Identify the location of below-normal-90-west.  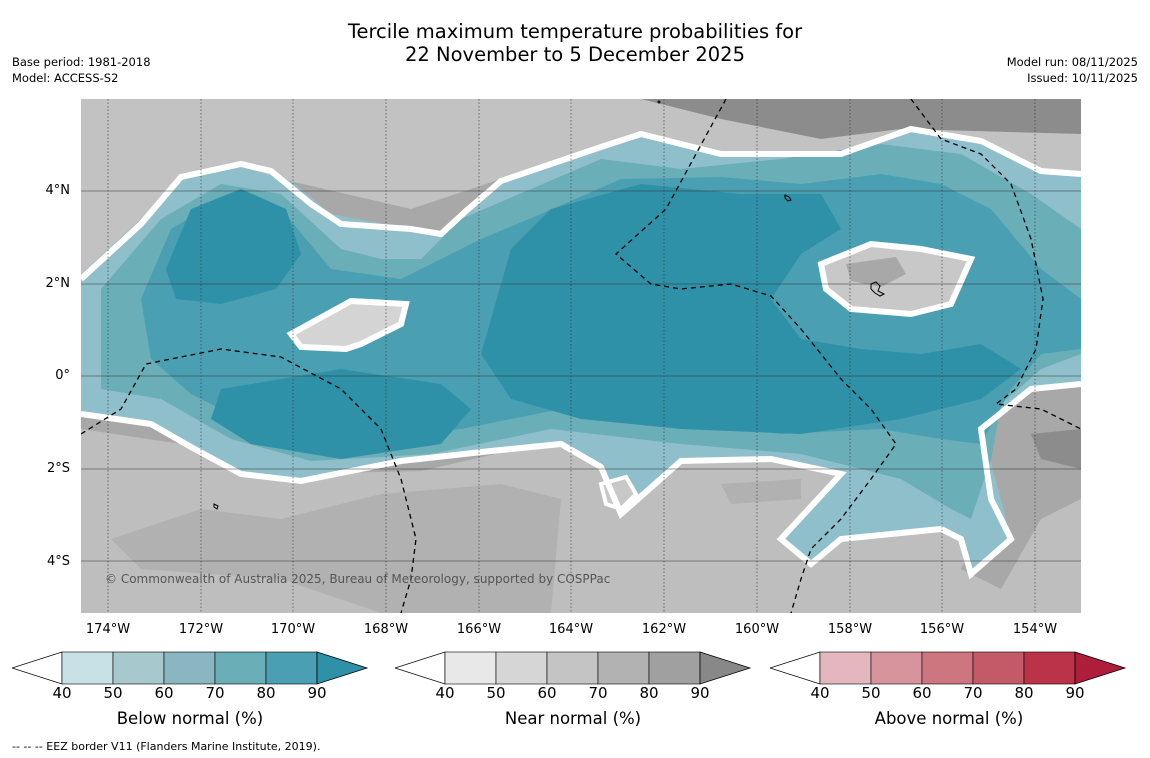
(233, 246).